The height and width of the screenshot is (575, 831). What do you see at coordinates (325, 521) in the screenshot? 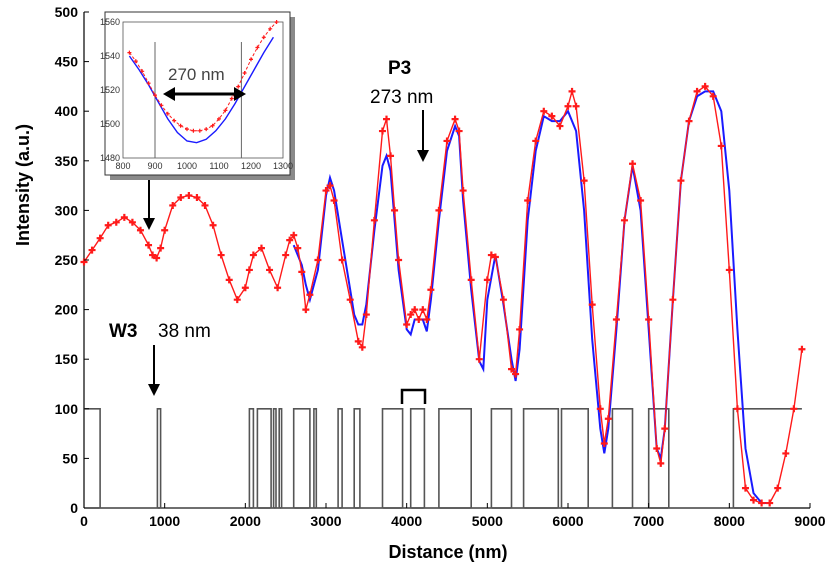
I see `x-tick-label: 3000` at bounding box center [325, 521].